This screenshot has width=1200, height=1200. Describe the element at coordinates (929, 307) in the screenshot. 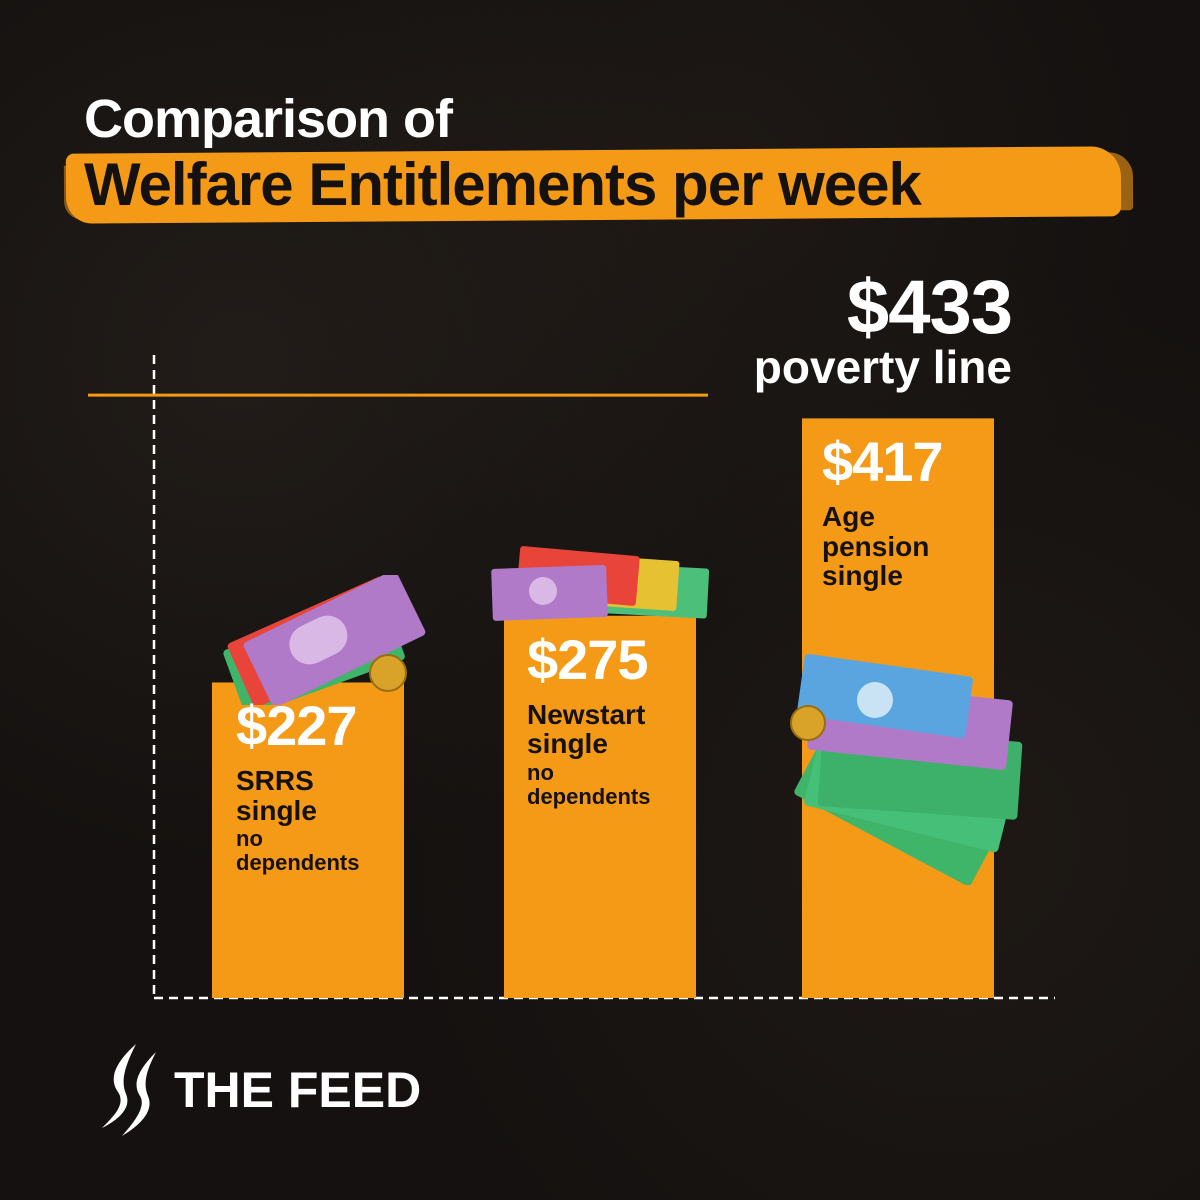

I see `poverty-line-value: $433` at that location.